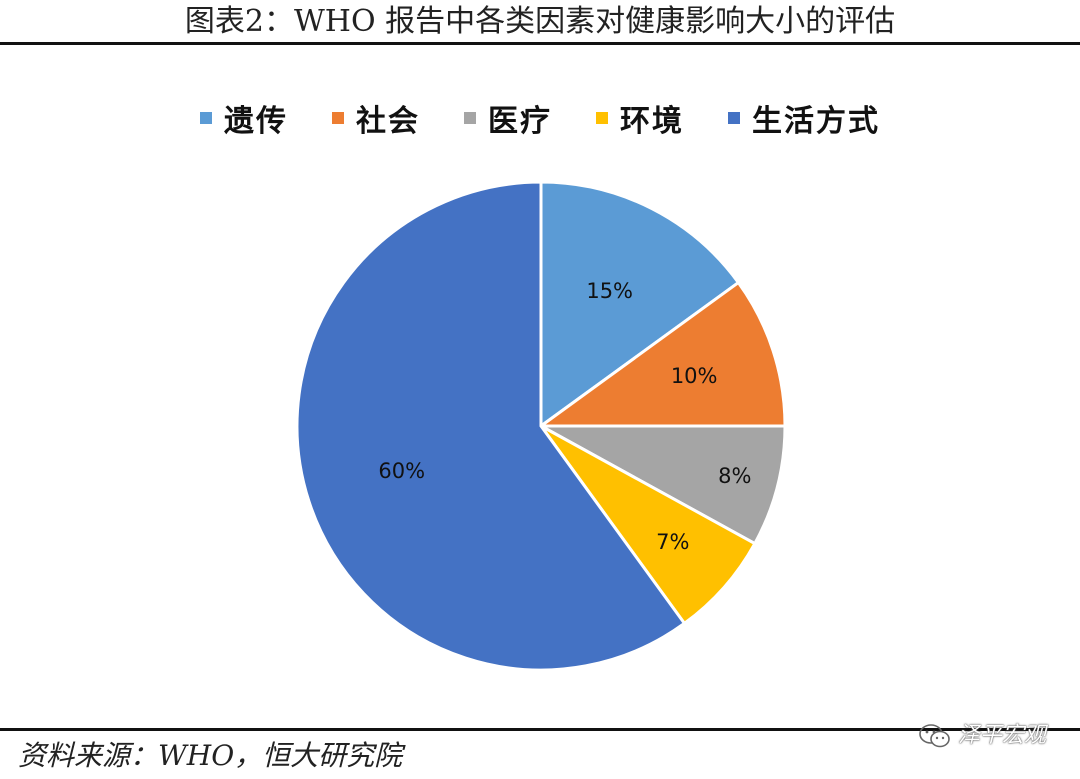 The width and height of the screenshot is (1080, 779). I want to click on legend-label-medical: 医疗, so click(520, 121).